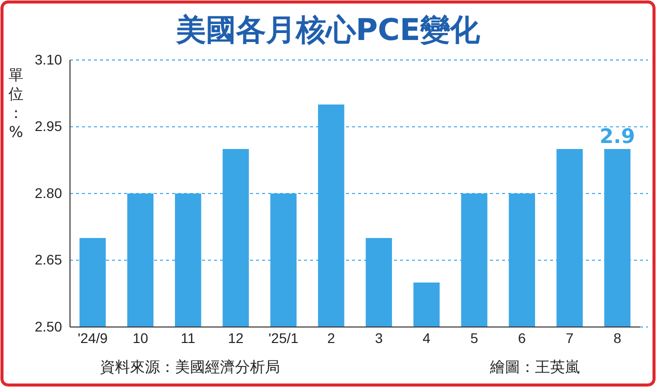 The image size is (656, 387). I want to click on y-tick-label: 2.65, so click(48, 260).